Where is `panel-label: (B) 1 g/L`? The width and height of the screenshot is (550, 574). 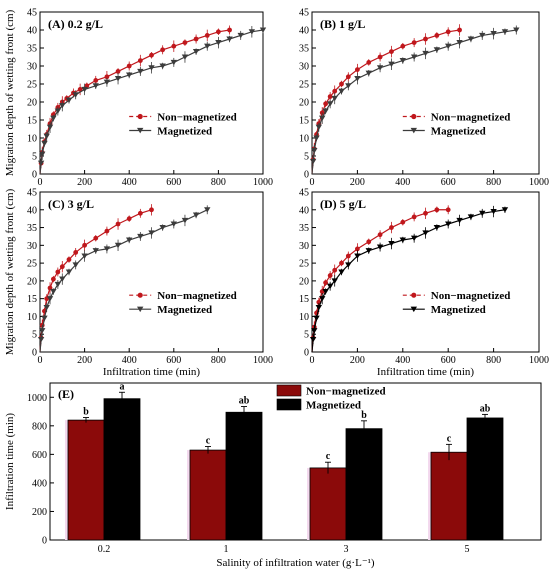
panel-label: (B) 1 g/L is located at coordinates (342, 24).